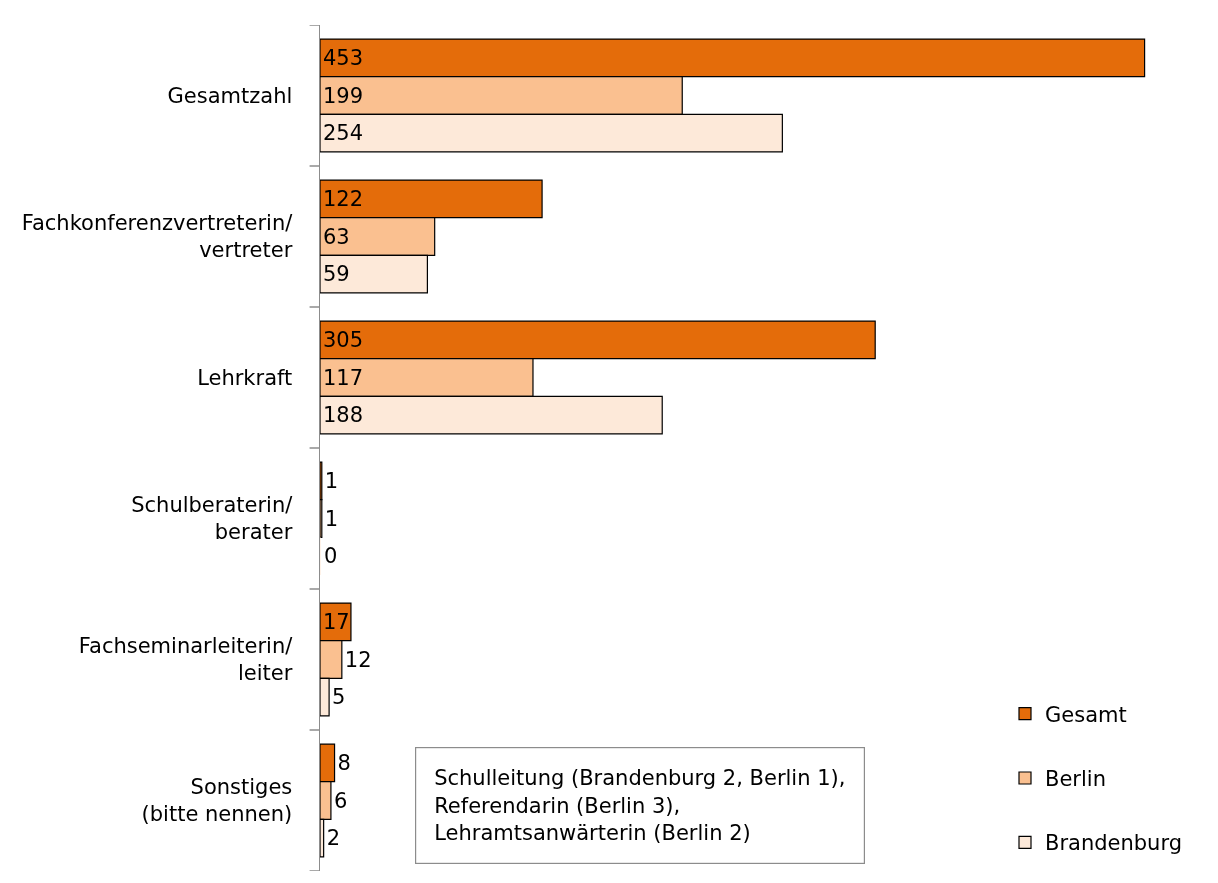 This screenshot has width=1218, height=883. Describe the element at coordinates (333, 838) in the screenshot. I see `data-label: 2` at that location.